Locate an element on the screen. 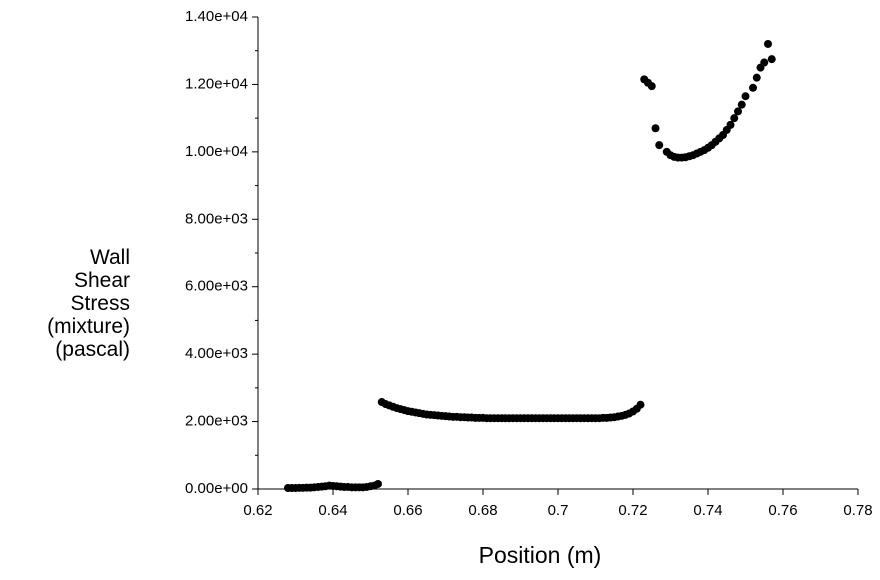 The height and width of the screenshot is (580, 880). x-tick-label: 0.74 is located at coordinates (707, 510).